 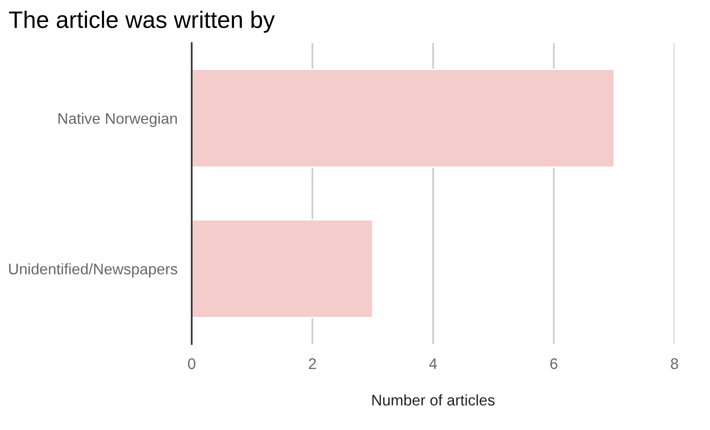 I want to click on y-tick-label: Native Norwegian, so click(x=117, y=119).